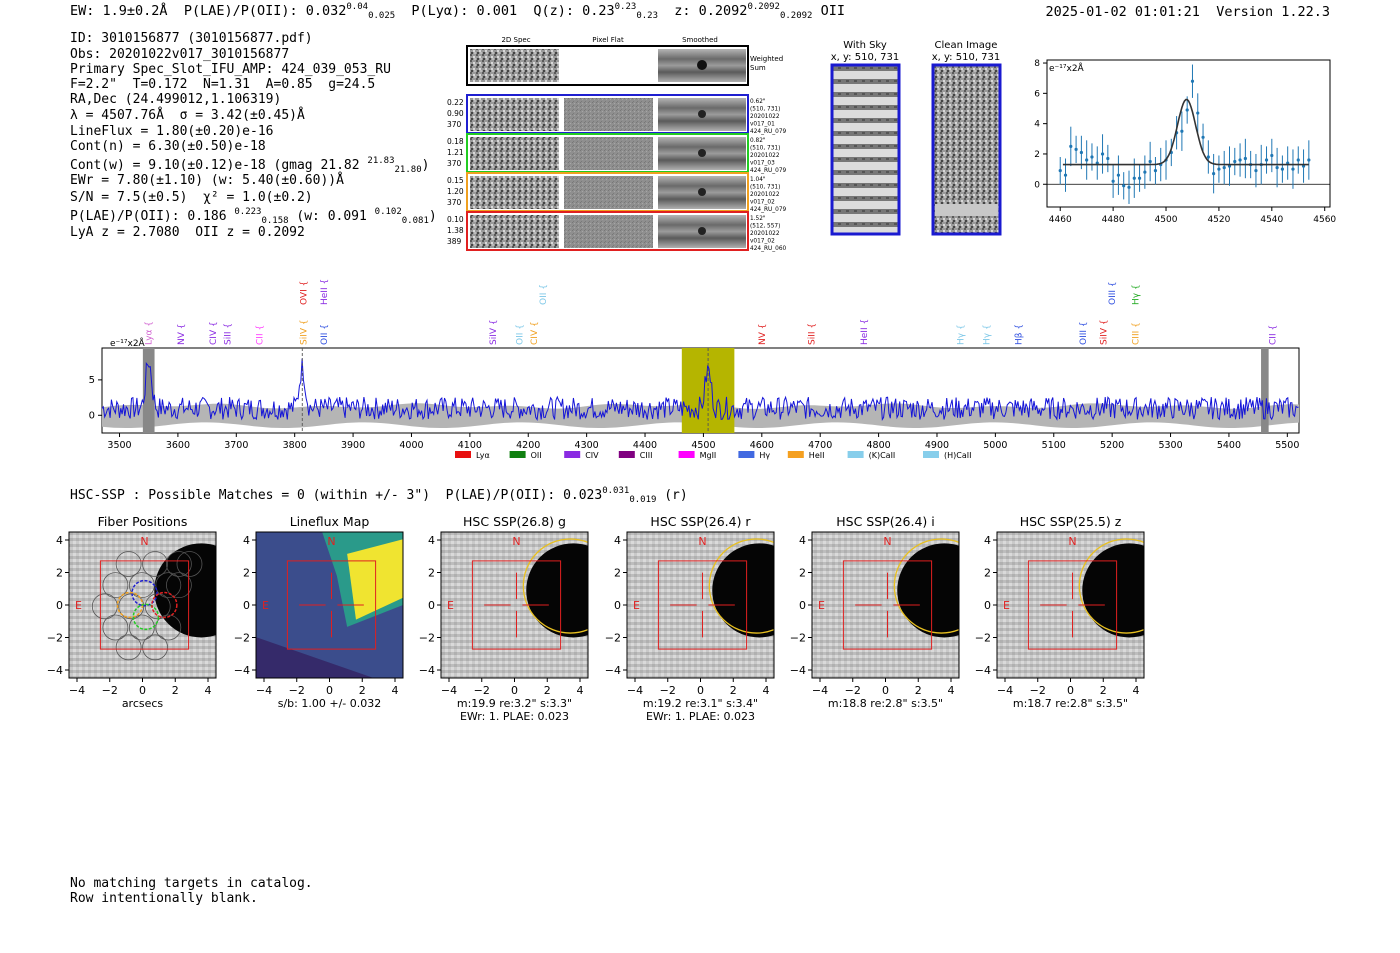  Describe the element at coordinates (381, 161) in the screenshot. I see `info-gmag-sup: 21.83` at that location.